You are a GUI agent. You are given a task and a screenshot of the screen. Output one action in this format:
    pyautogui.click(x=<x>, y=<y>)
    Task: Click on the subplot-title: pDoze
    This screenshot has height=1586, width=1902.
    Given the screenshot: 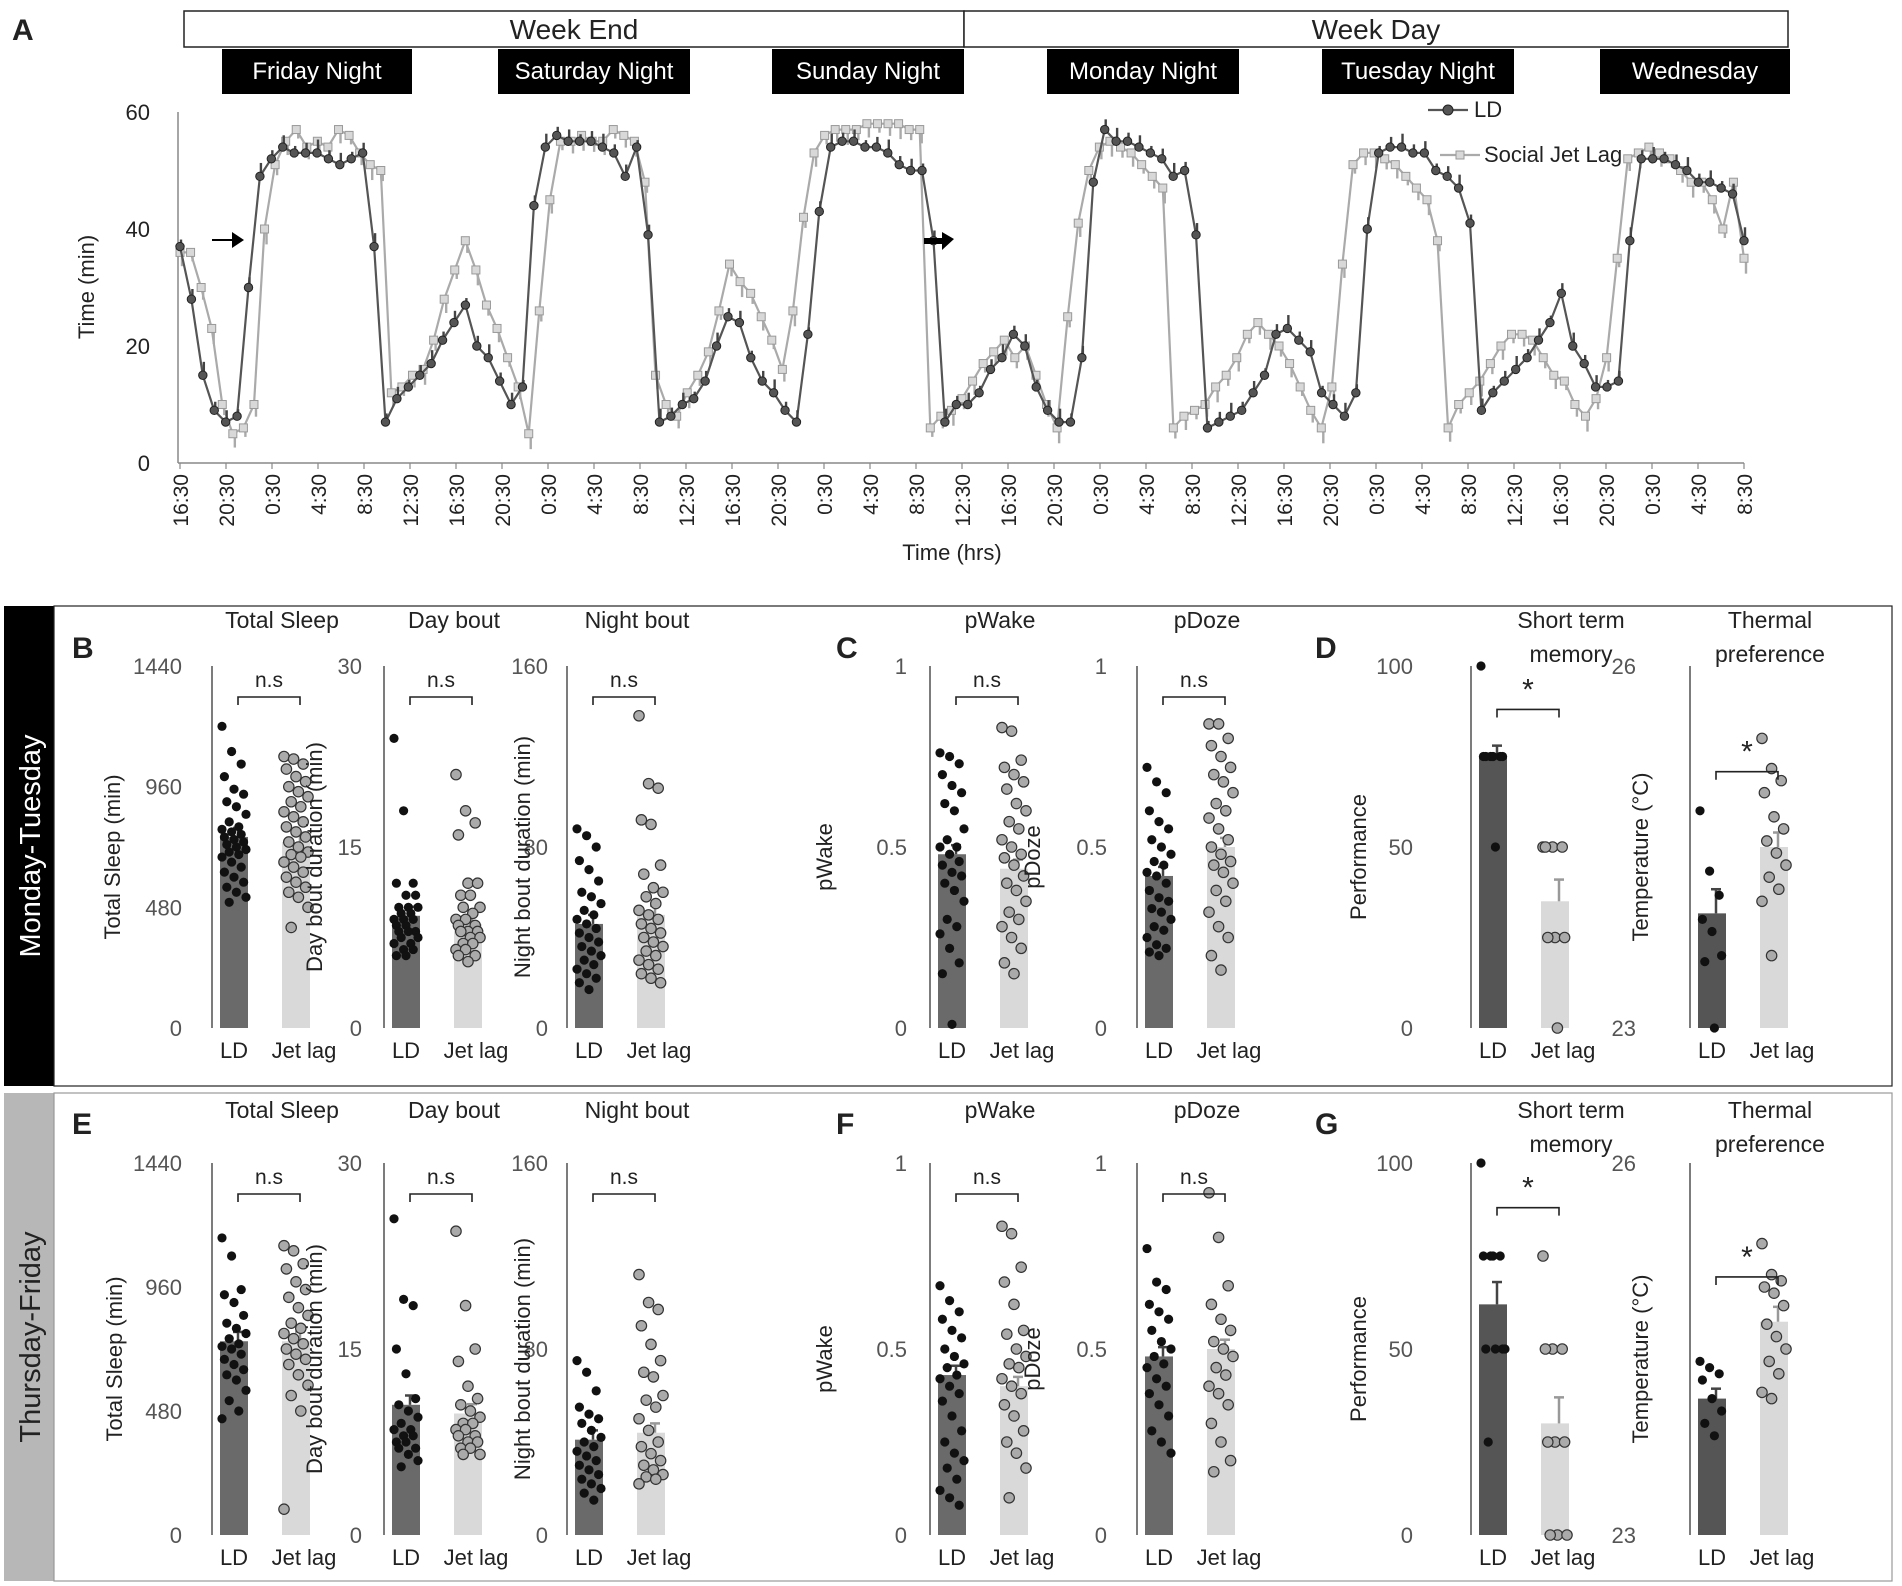 What is the action you would take?
    pyautogui.click(x=1207, y=1110)
    